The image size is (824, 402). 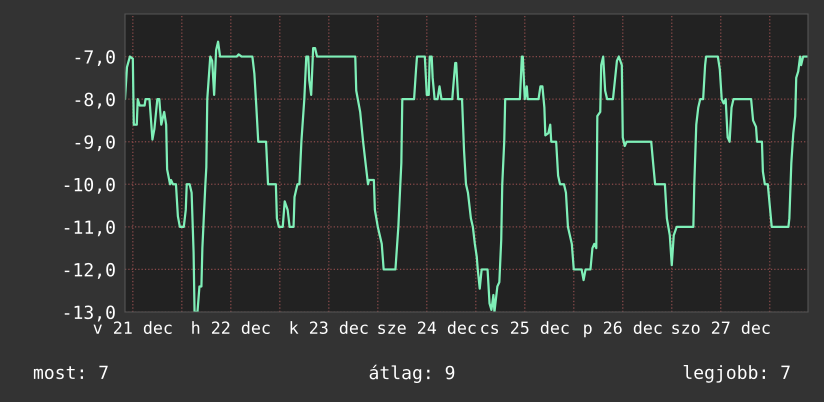 What do you see at coordinates (231, 327) in the screenshot?
I see `x-tick-label: h 22 dec` at bounding box center [231, 327].